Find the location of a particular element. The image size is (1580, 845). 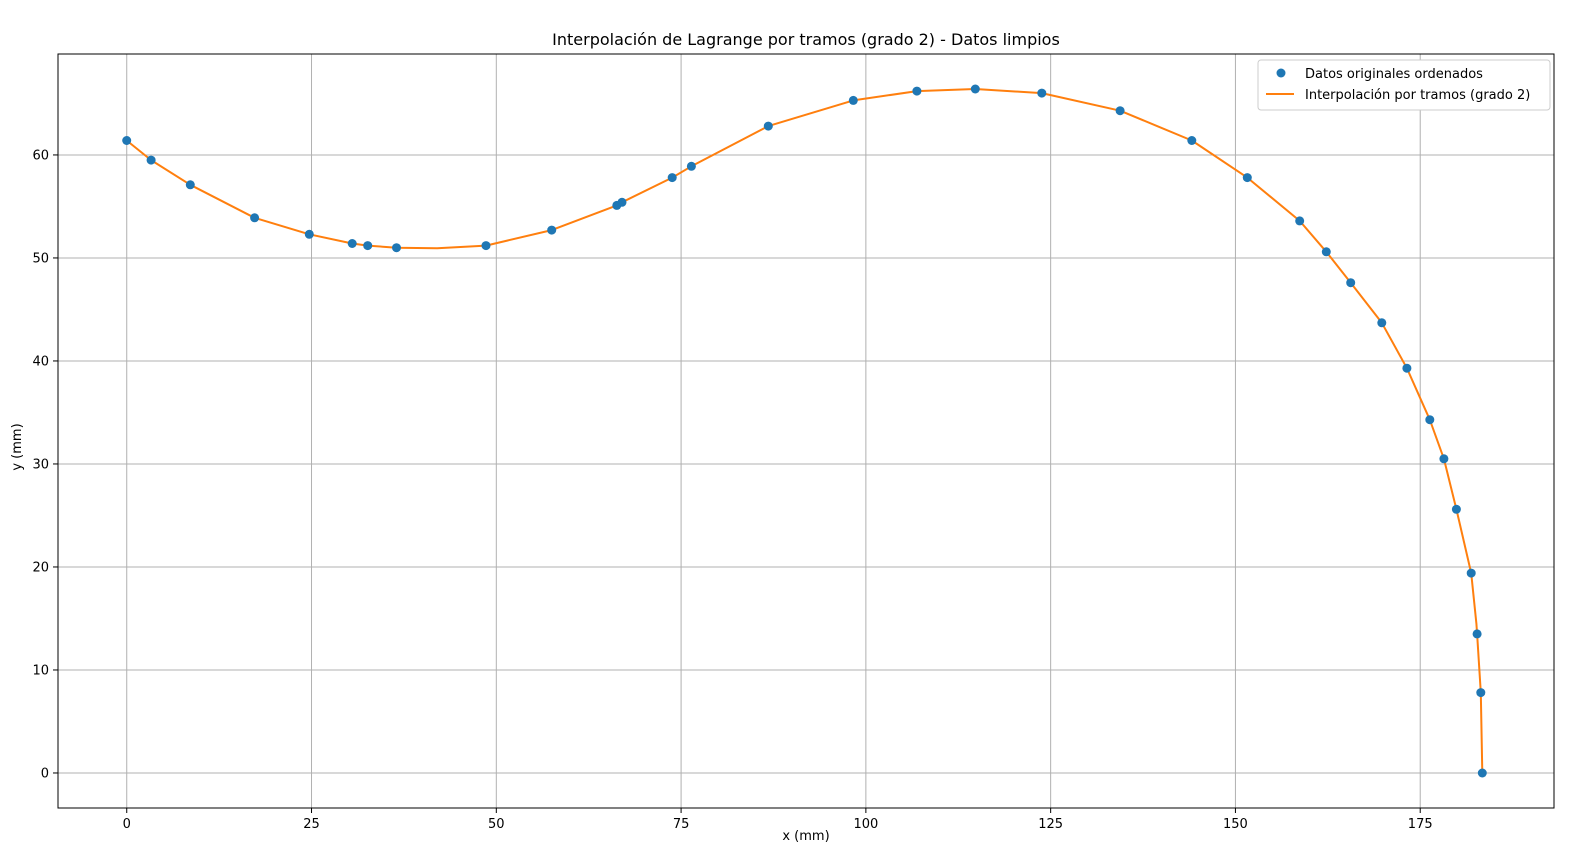

legend-label-line: Interpolación por tramos (grado 2) is located at coordinates (1417, 95).